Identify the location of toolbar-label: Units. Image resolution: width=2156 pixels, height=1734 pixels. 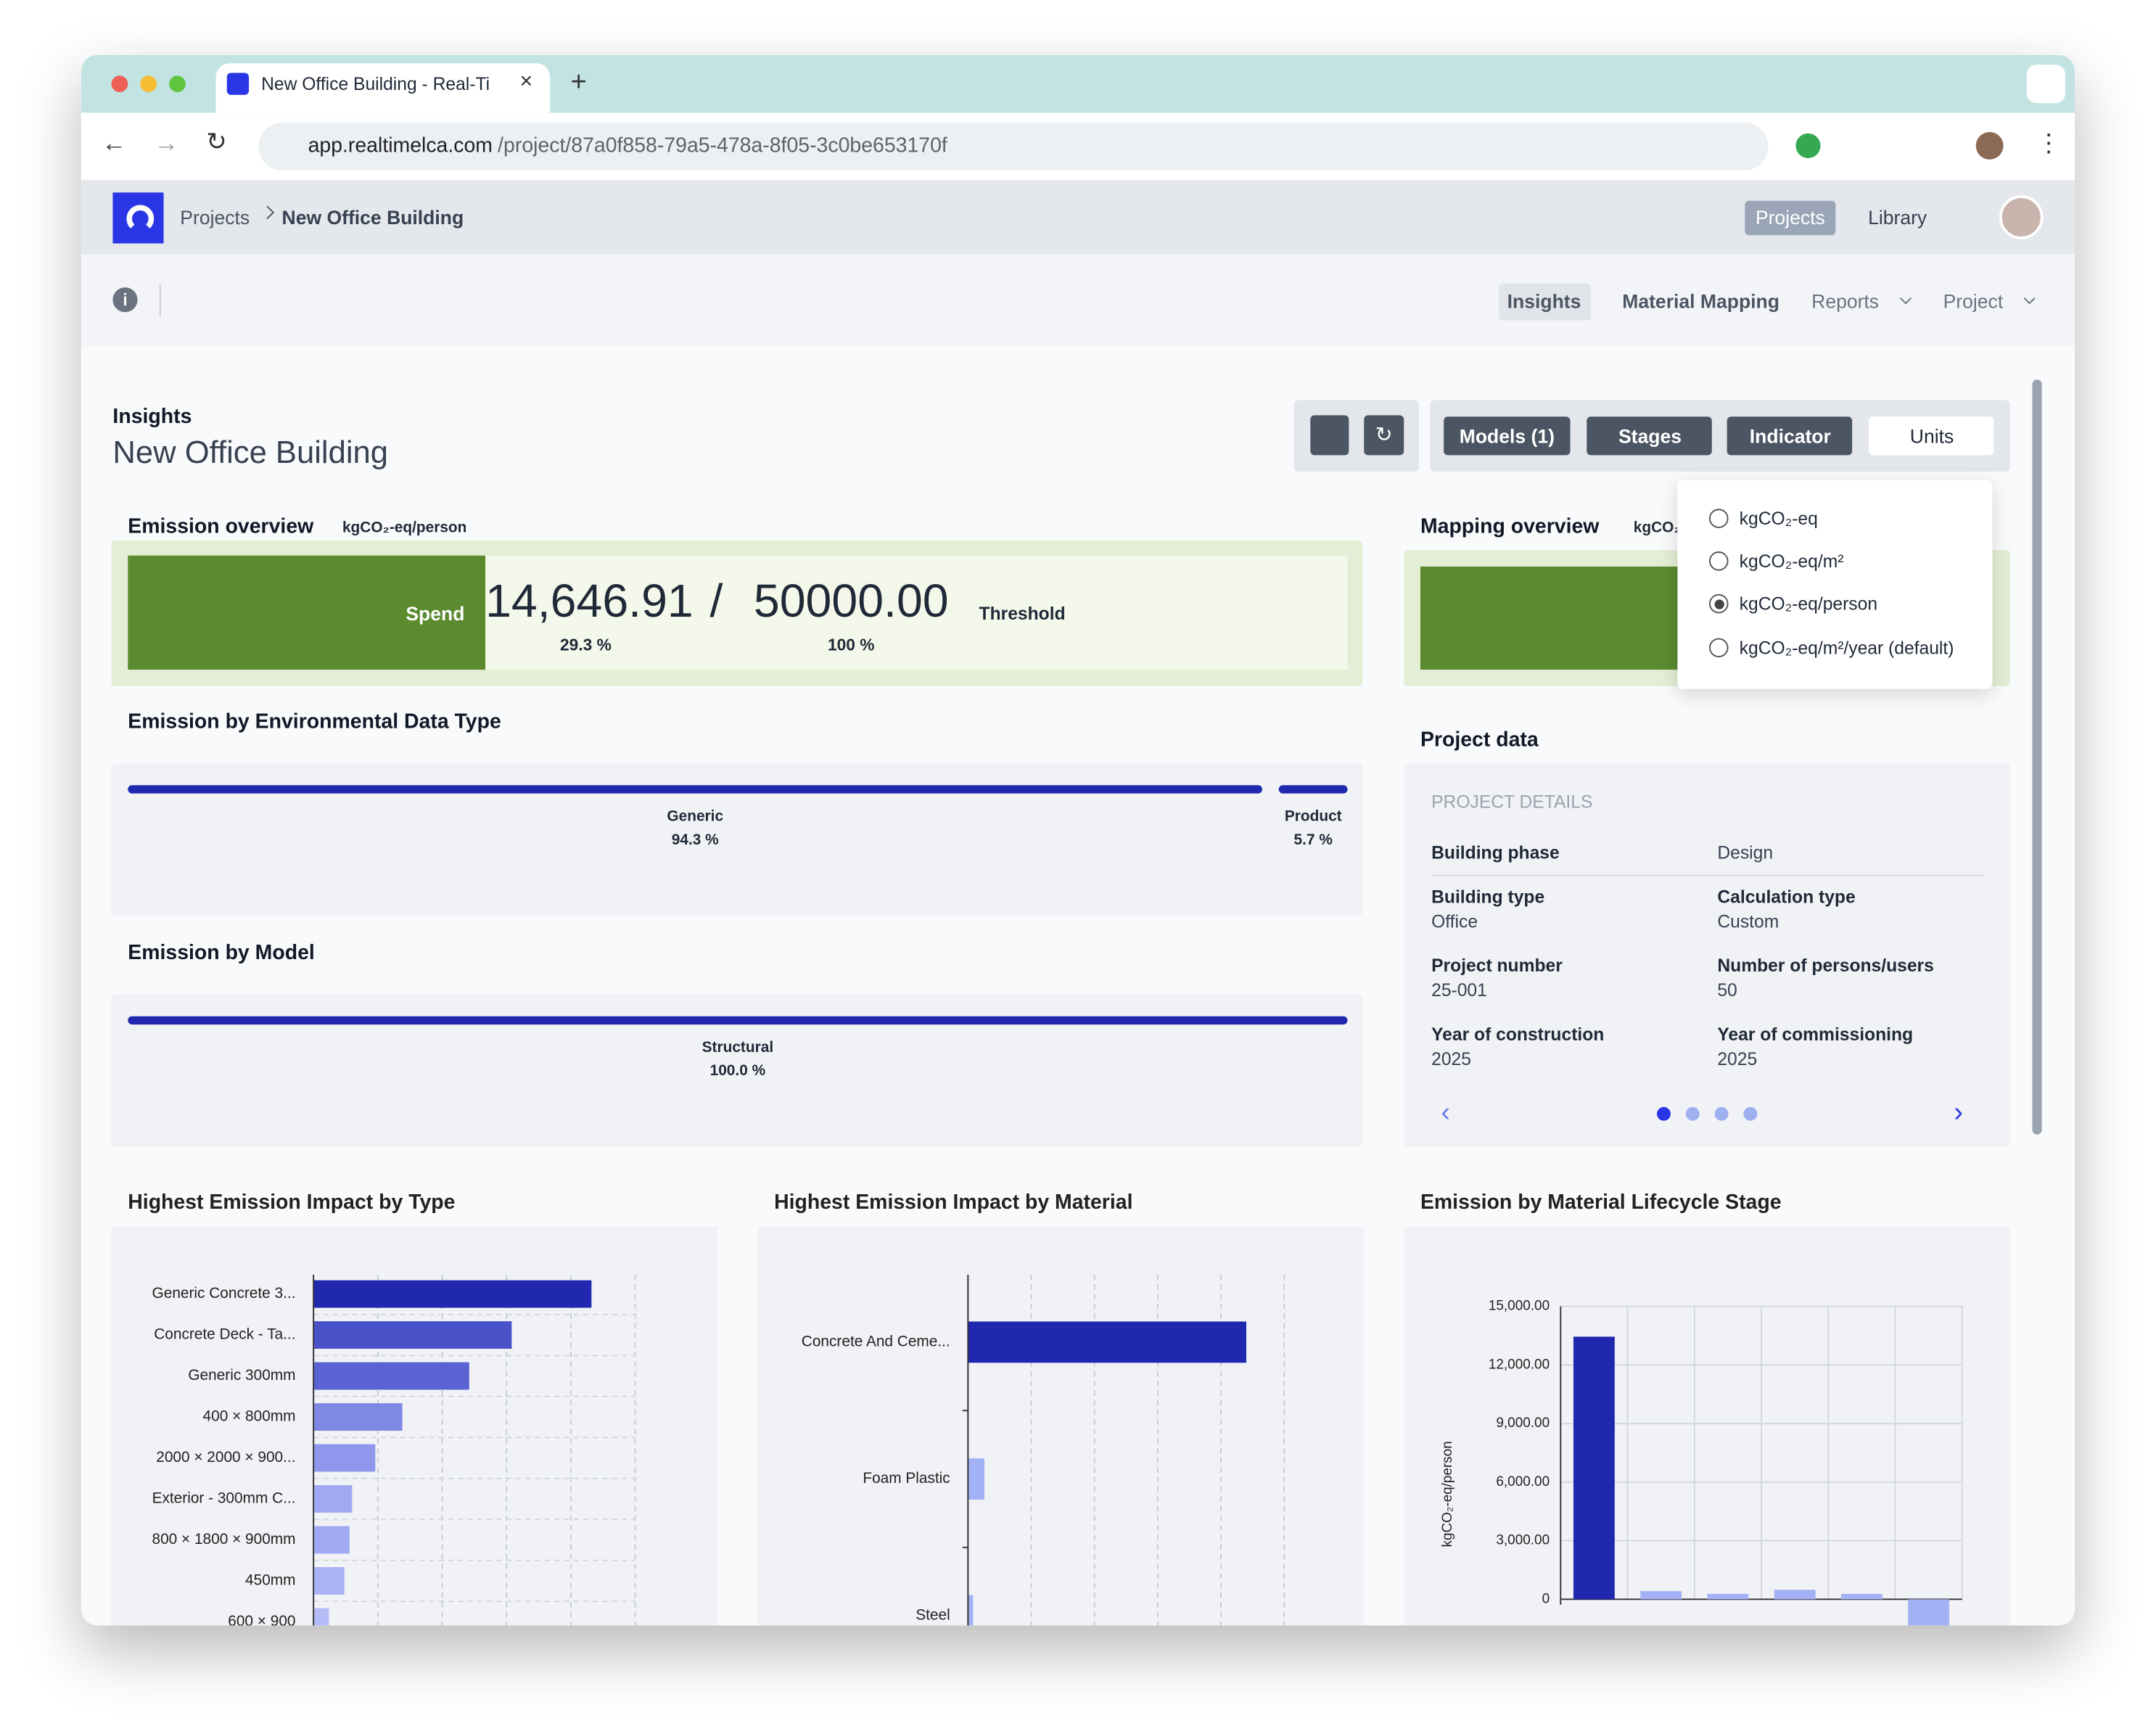
(1931, 436).